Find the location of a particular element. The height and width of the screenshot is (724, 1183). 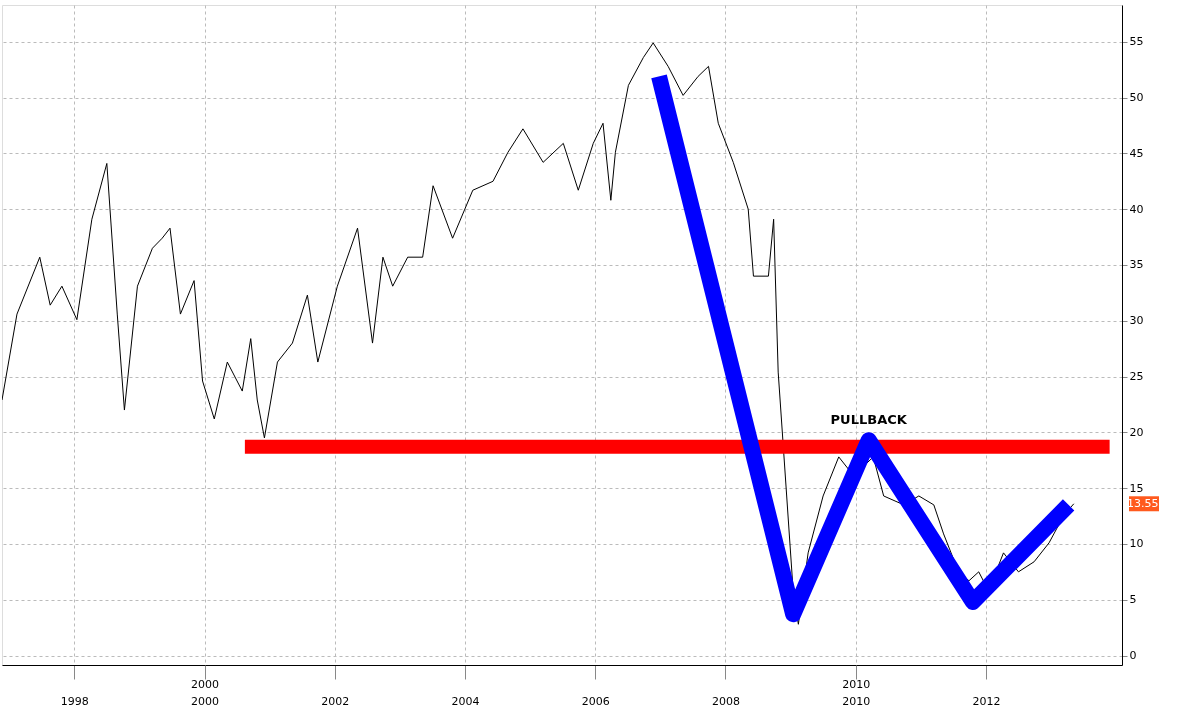

x-tick-label: 2012 is located at coordinates (986, 701).